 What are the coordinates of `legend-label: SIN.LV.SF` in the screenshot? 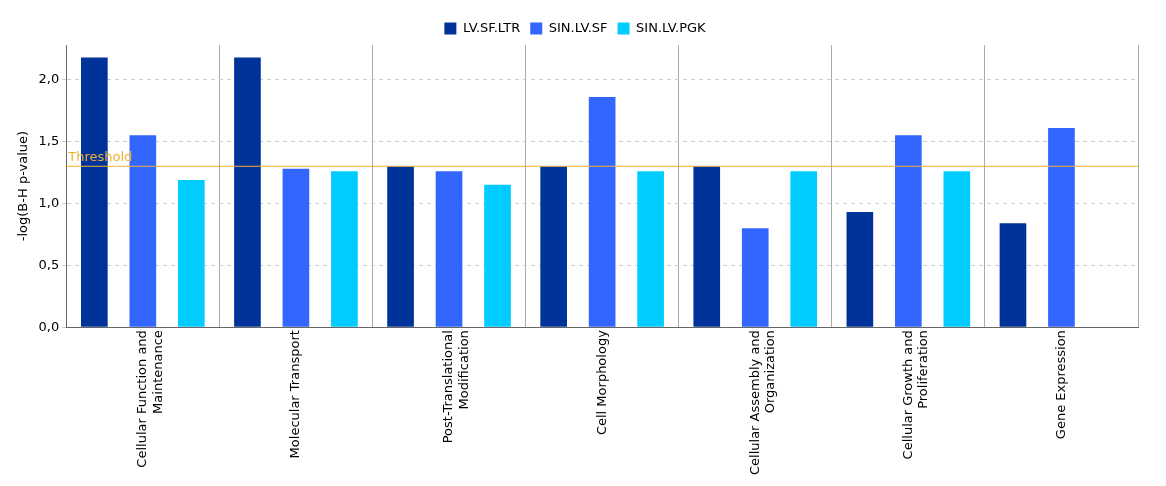 It's located at (578, 27).